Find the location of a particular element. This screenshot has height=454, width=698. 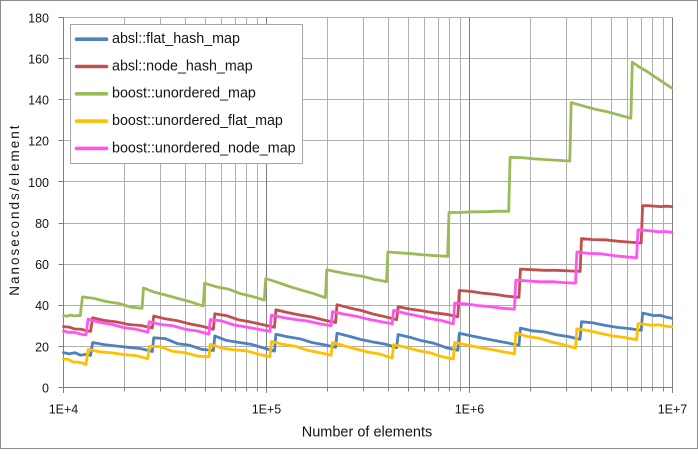

svg-text: 40 is located at coordinates (42, 306).